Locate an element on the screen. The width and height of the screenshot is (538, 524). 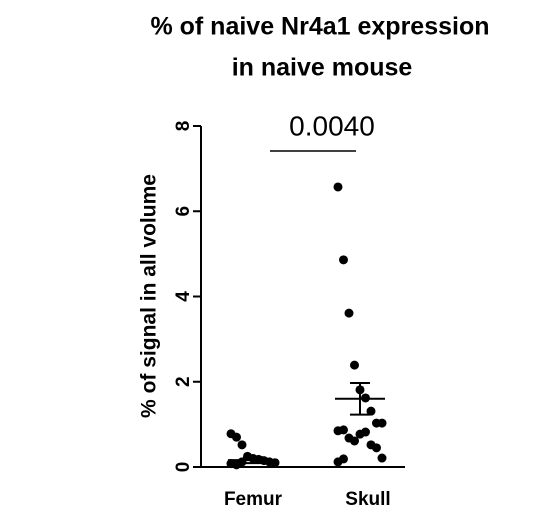
x-tick-label: Skull is located at coordinates (367, 499).